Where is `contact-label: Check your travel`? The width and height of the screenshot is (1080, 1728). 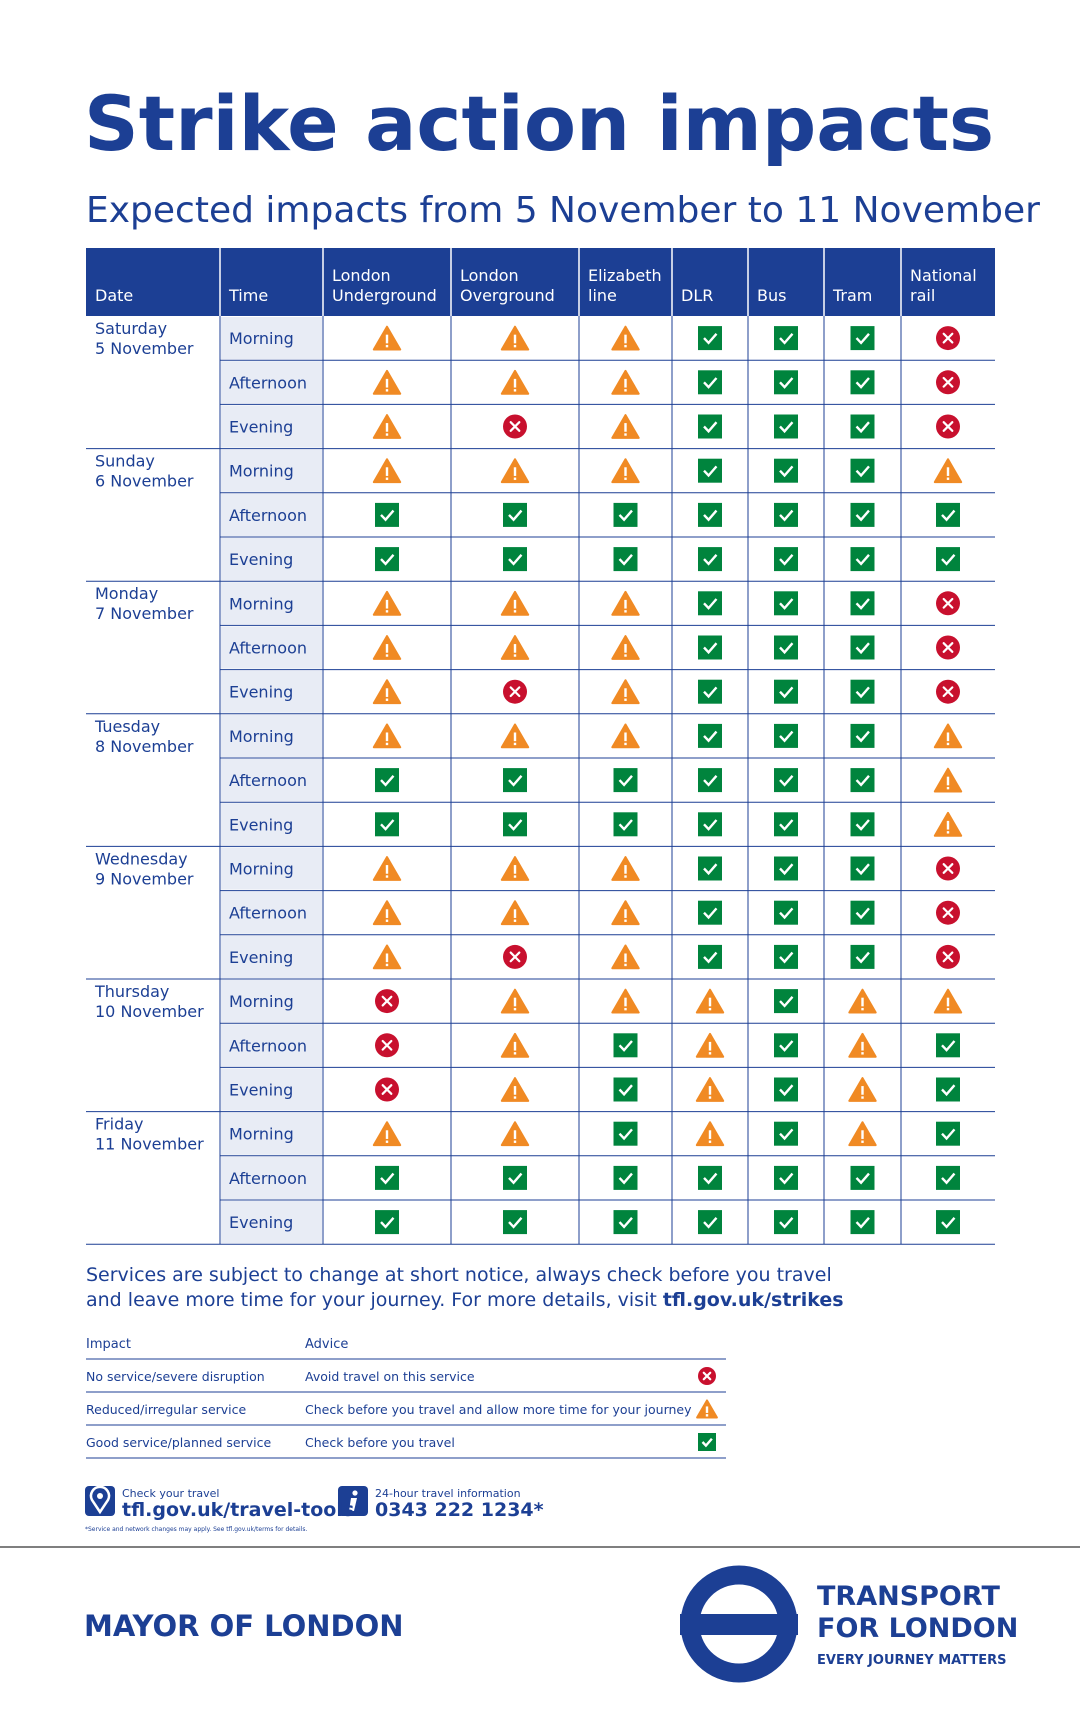
contact-label: Check your travel is located at coordinates (170, 1493).